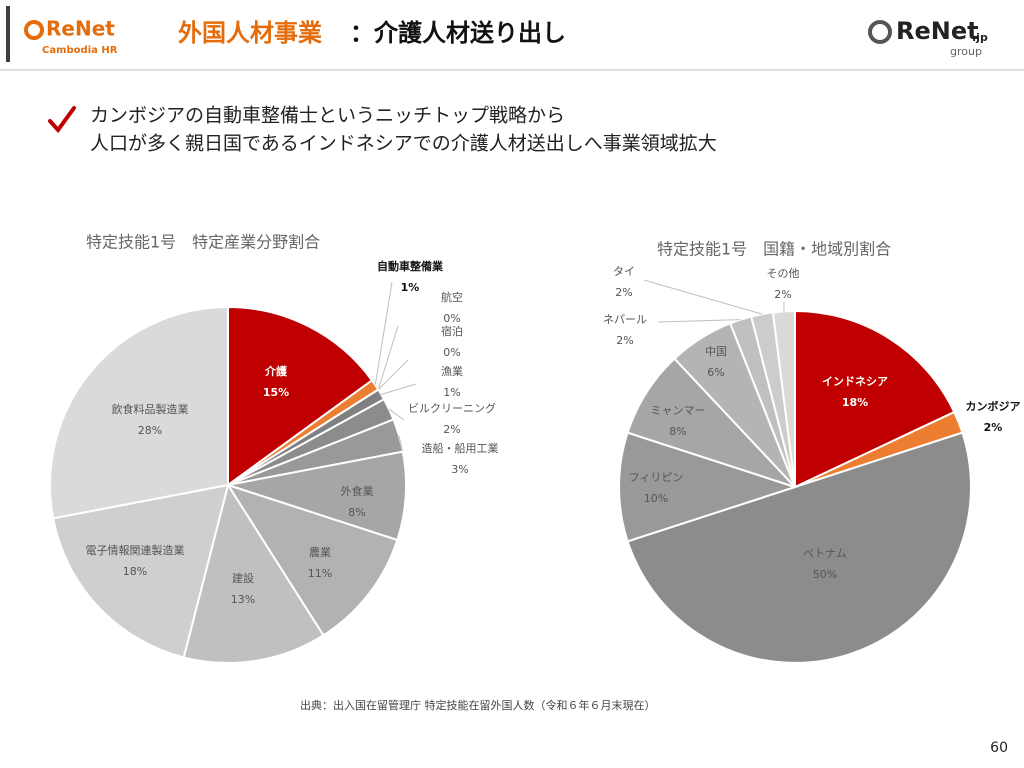 The height and width of the screenshot is (768, 1024). Describe the element at coordinates (966, 51) in the screenshot. I see `logo-right-sub: group` at that location.